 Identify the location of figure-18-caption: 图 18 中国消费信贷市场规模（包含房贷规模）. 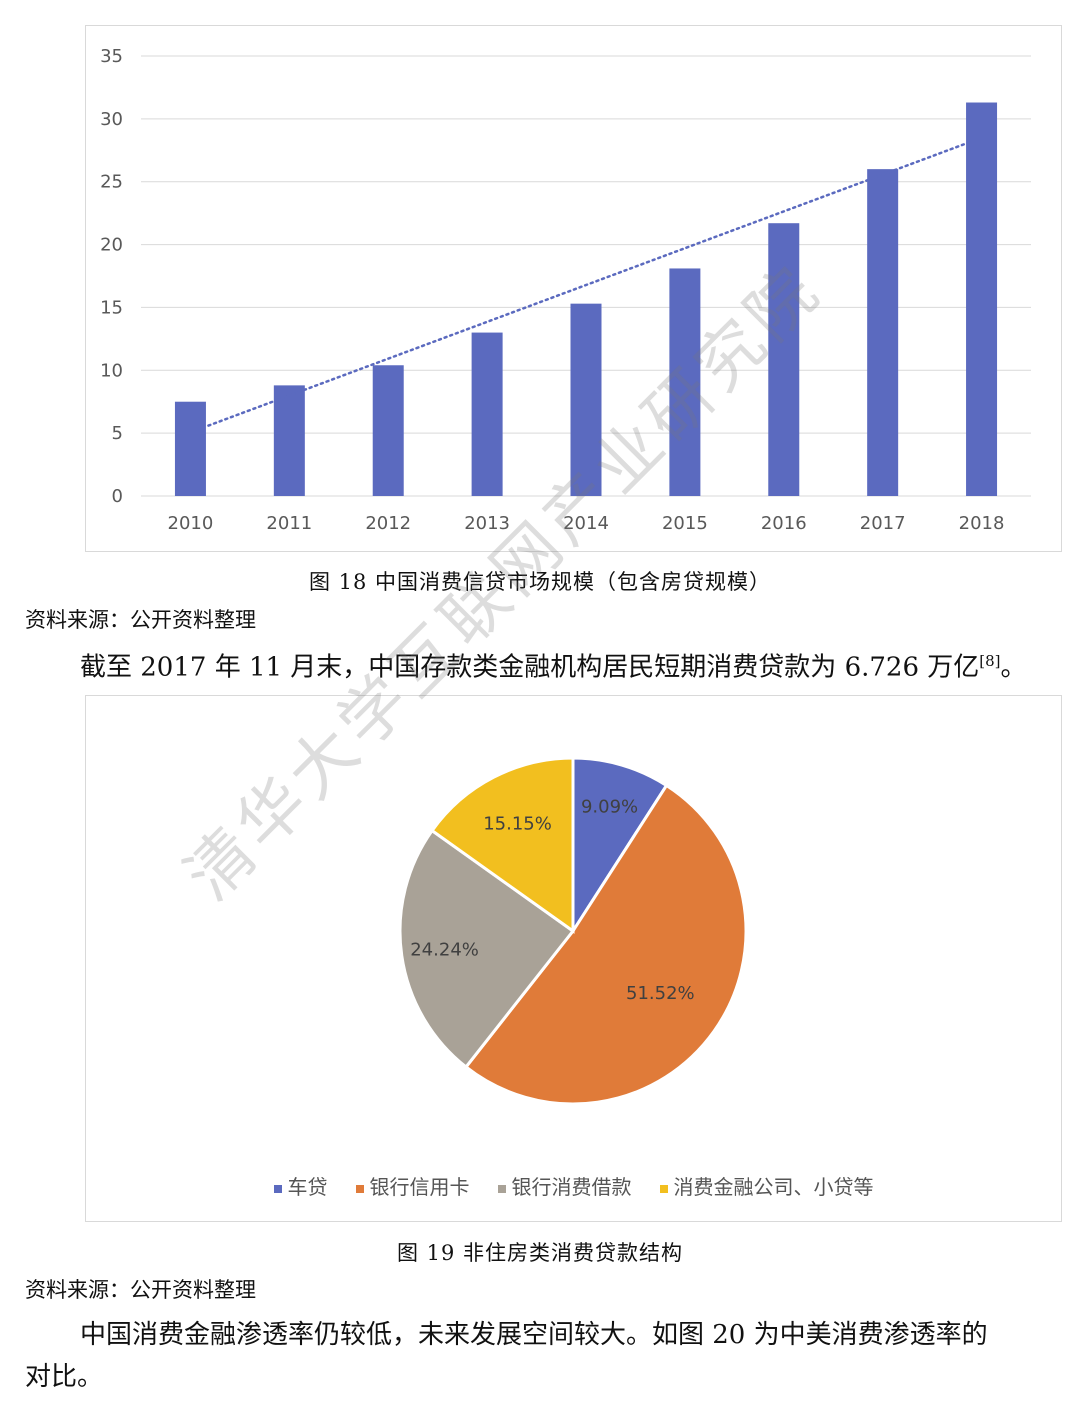
(540, 582).